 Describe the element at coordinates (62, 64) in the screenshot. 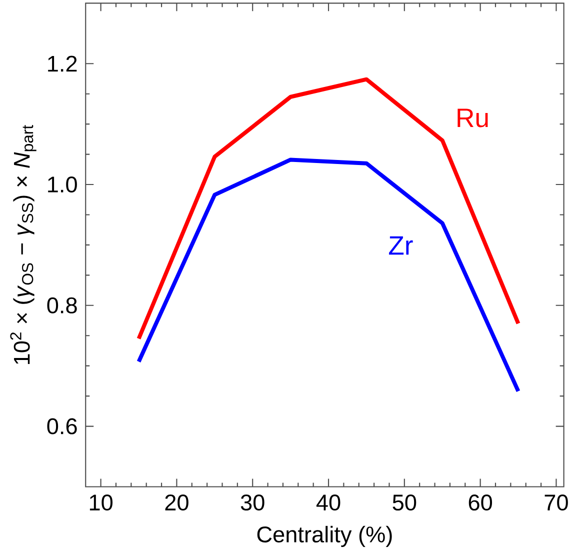

I see `y-tick-label: 1.2` at that location.